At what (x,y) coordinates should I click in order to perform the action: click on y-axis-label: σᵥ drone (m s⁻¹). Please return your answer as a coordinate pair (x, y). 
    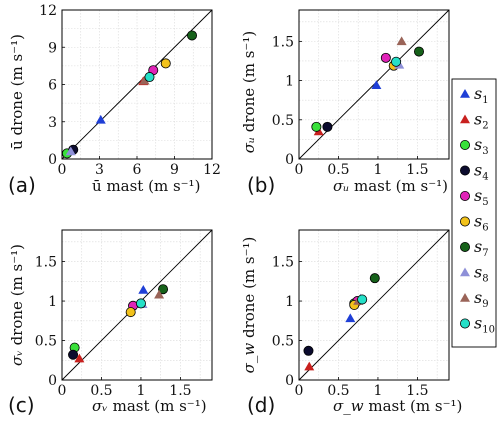
    Looking at the image, I should click on (17, 305).